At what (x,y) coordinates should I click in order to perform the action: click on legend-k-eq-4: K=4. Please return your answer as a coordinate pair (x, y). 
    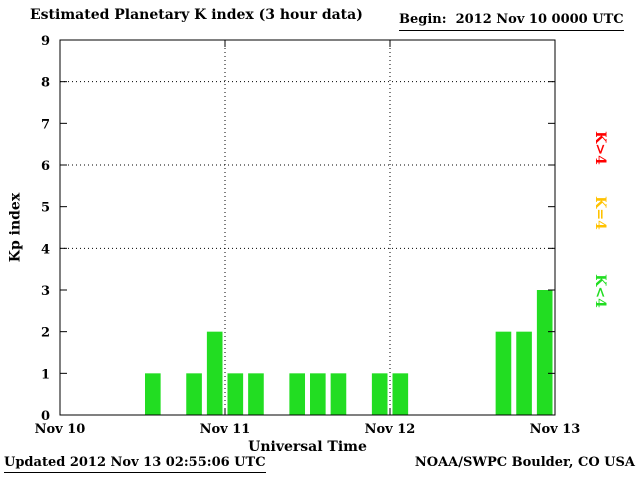
    Looking at the image, I should click on (600, 213).